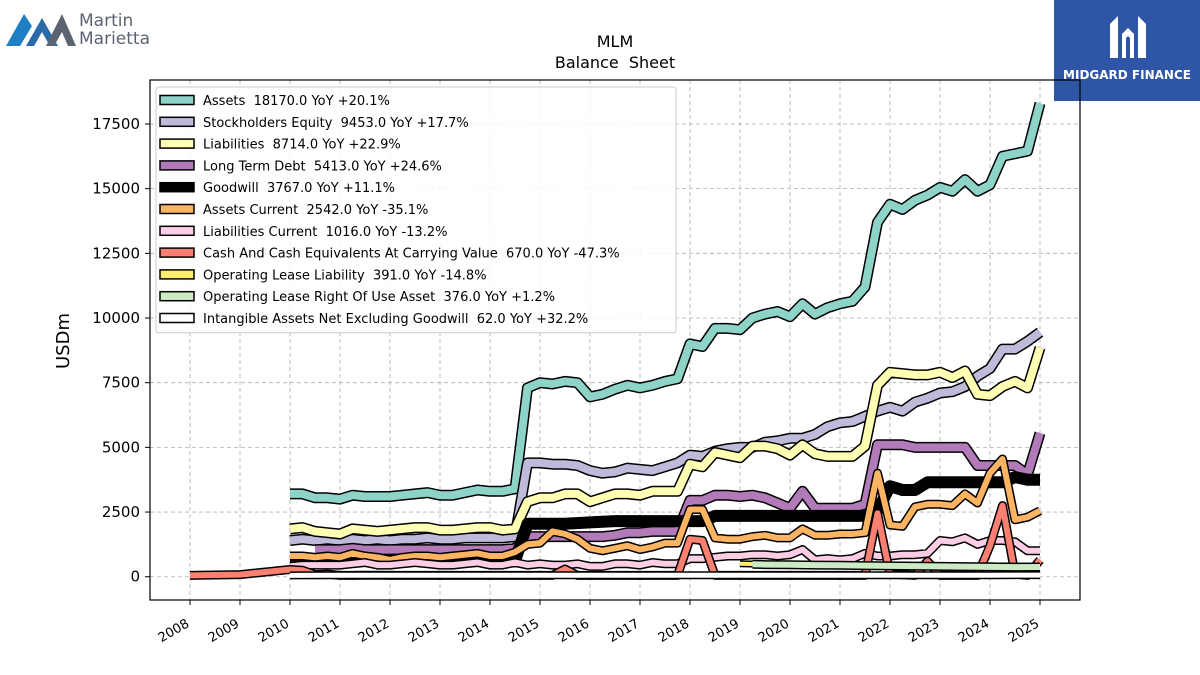 Image resolution: width=1200 pixels, height=675 pixels. I want to click on x-tick-label: 2013, so click(424, 631).